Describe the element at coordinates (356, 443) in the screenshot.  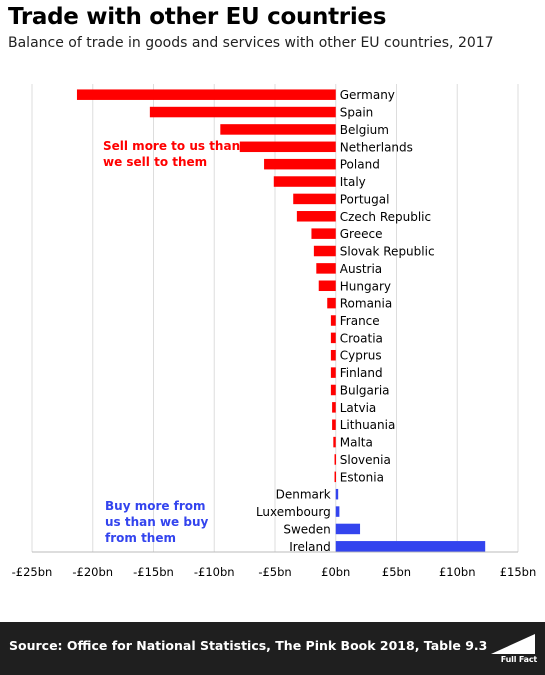
I see `category-label: Malta` at that location.